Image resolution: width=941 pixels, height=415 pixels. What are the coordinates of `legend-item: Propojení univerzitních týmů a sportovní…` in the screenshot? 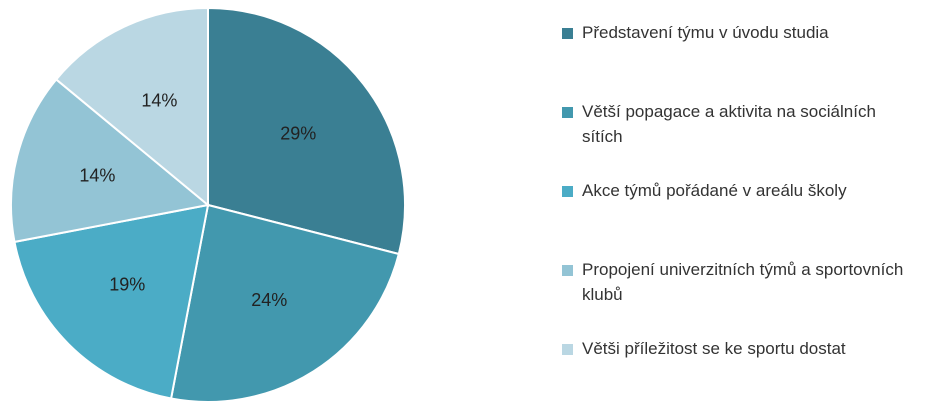 It's located at (734, 282).